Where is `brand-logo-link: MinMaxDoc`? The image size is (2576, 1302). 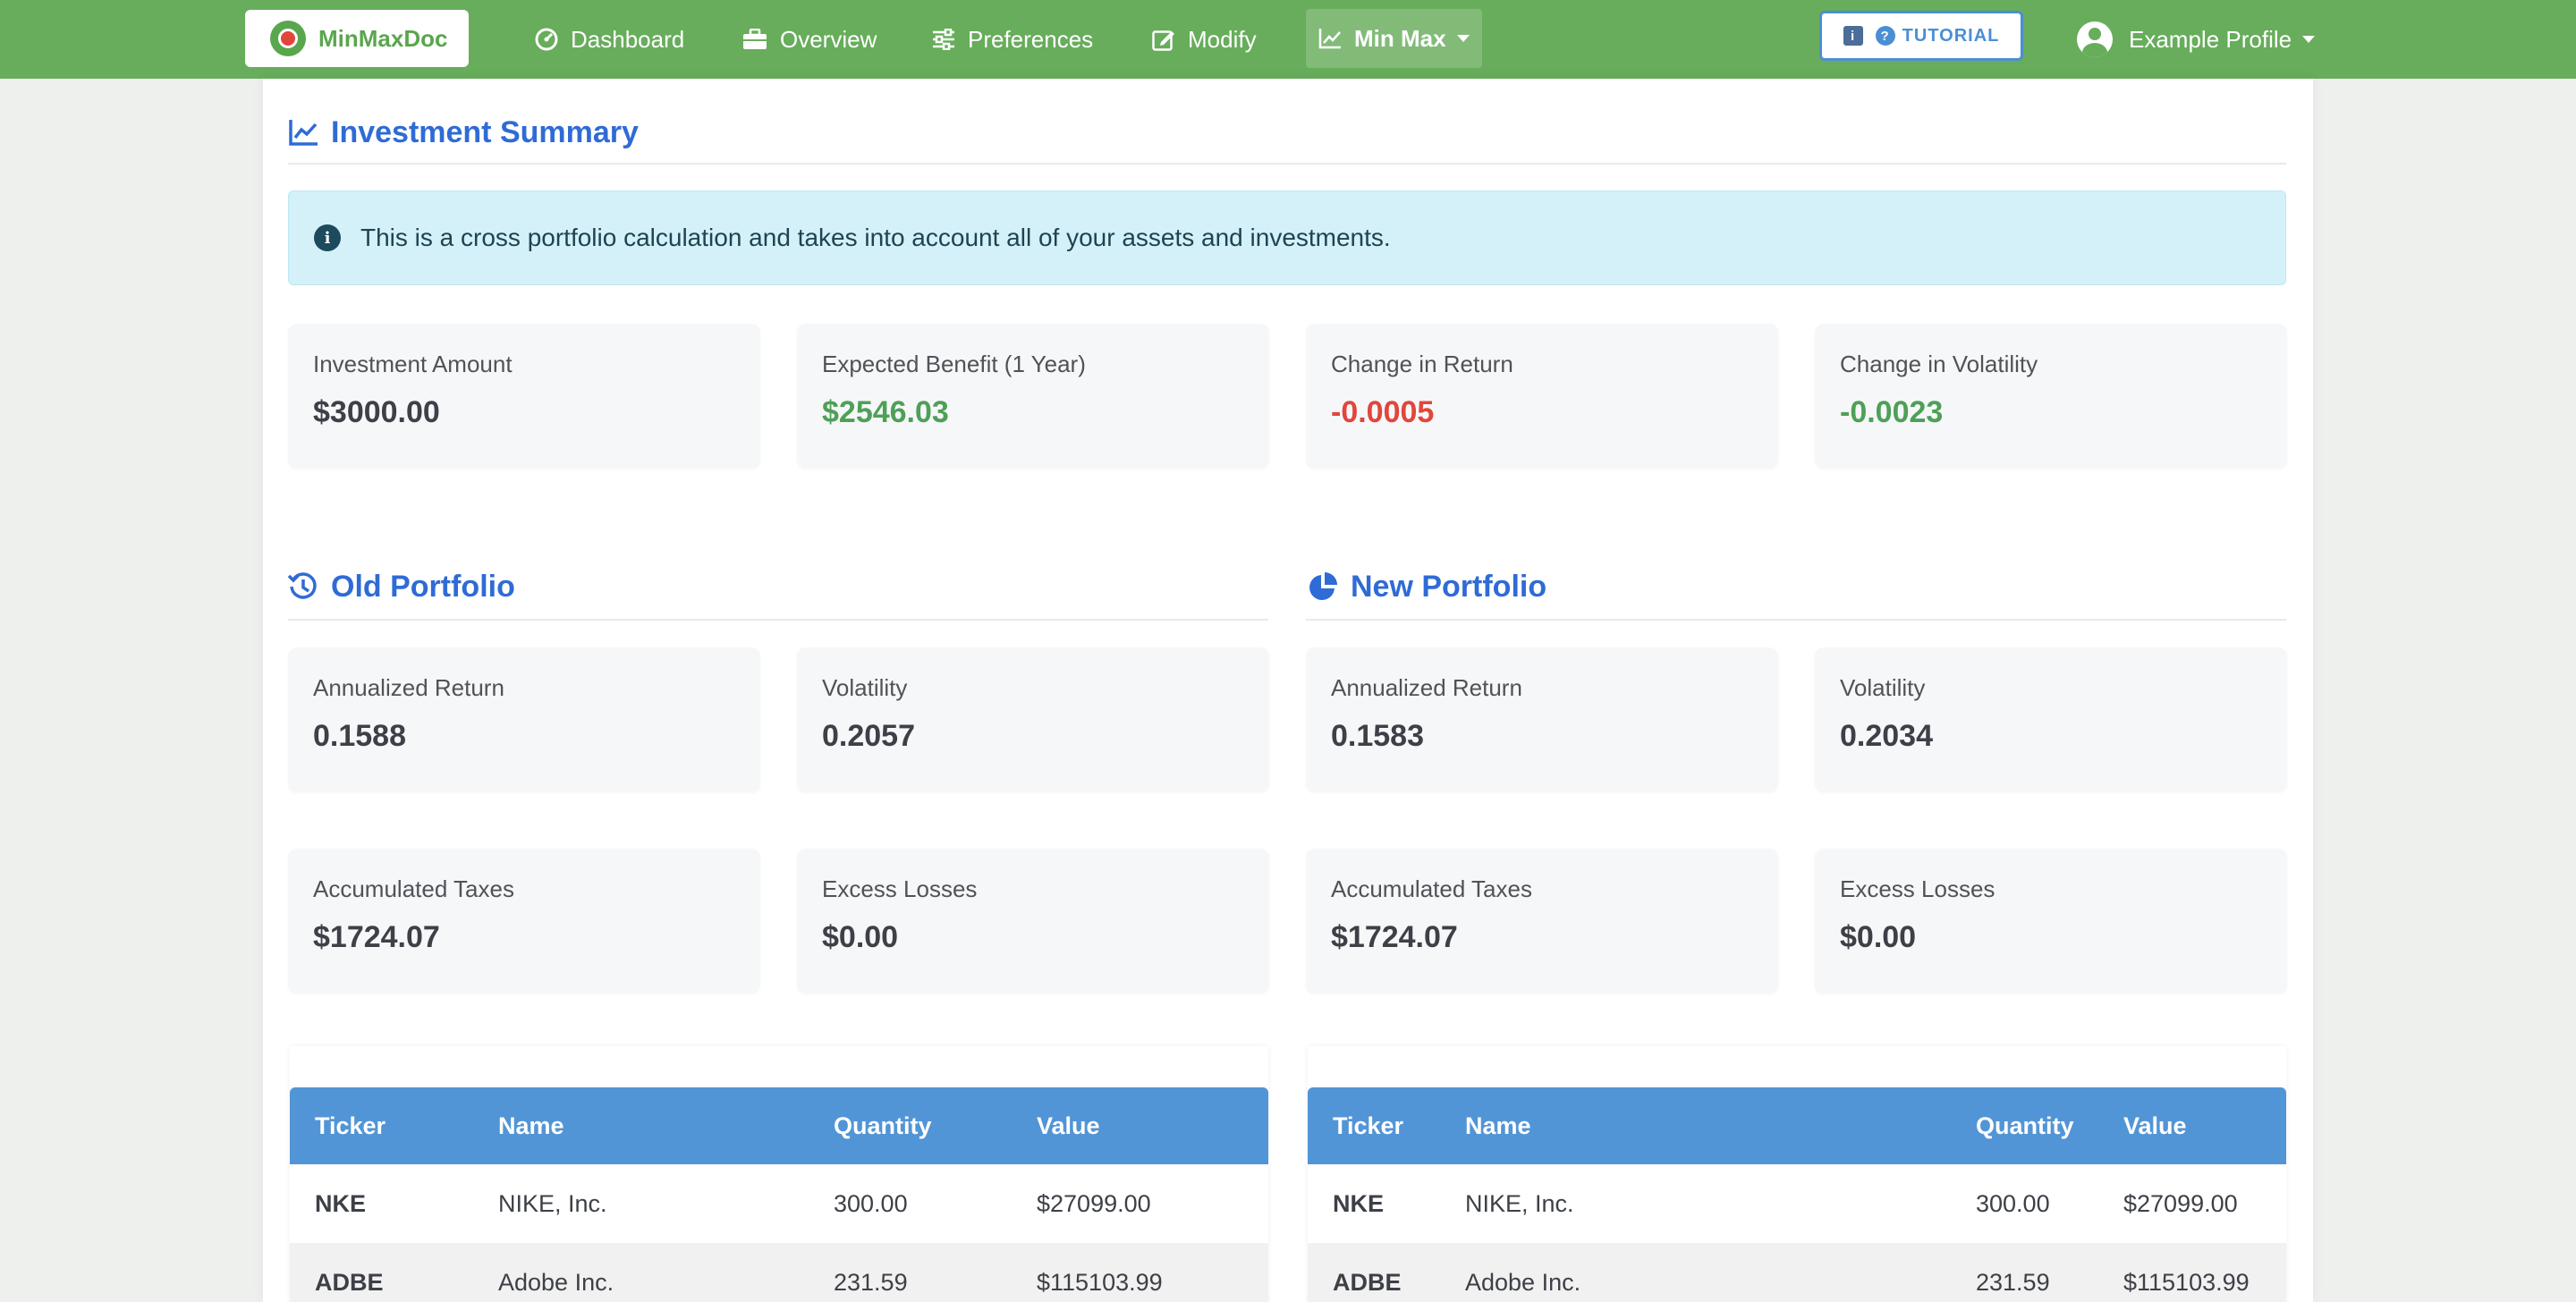 brand-logo-link: MinMaxDoc is located at coordinates (357, 38).